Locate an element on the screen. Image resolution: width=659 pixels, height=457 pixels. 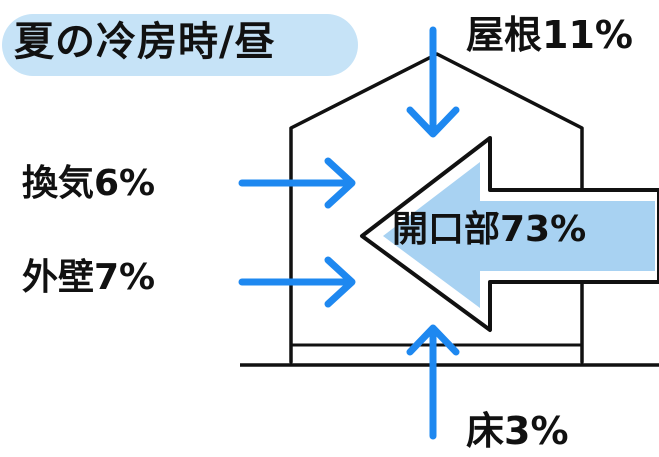
roof-arrow-head is located at coordinates (433, 122).